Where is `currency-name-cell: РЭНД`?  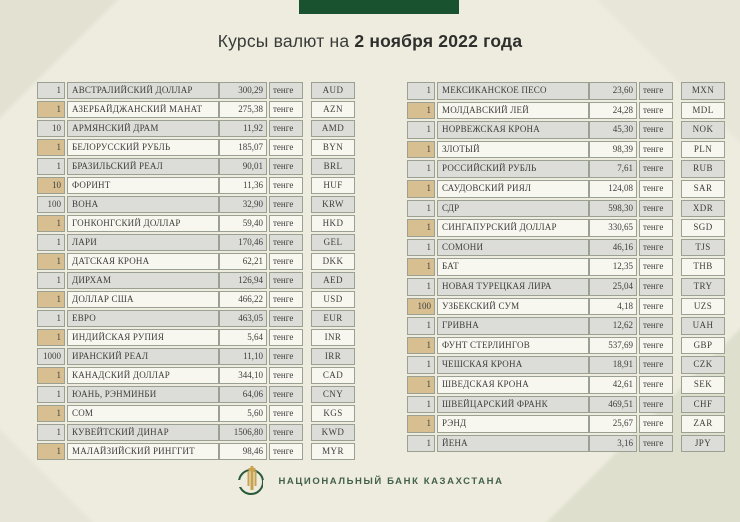
currency-name-cell: РЭНД is located at coordinates (513, 424).